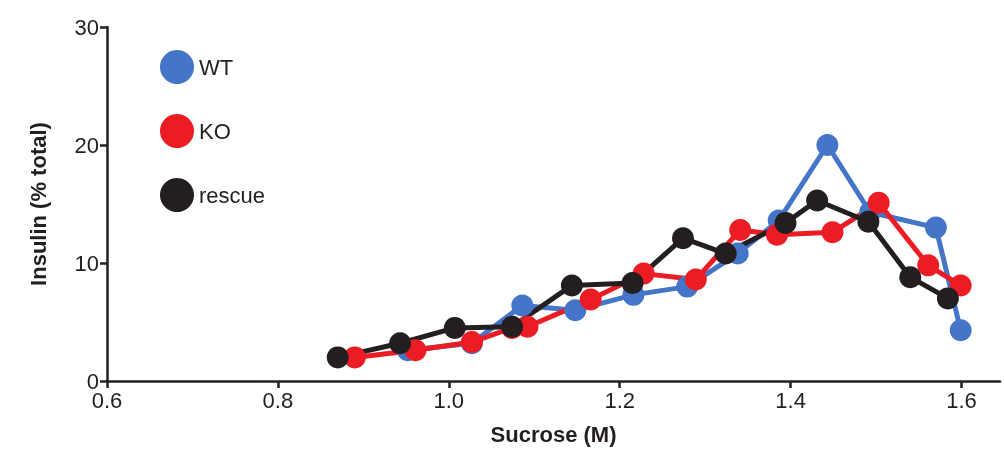 This screenshot has height=470, width=1004. Describe the element at coordinates (92, 381) in the screenshot. I see `y-tick-label: 0` at that location.